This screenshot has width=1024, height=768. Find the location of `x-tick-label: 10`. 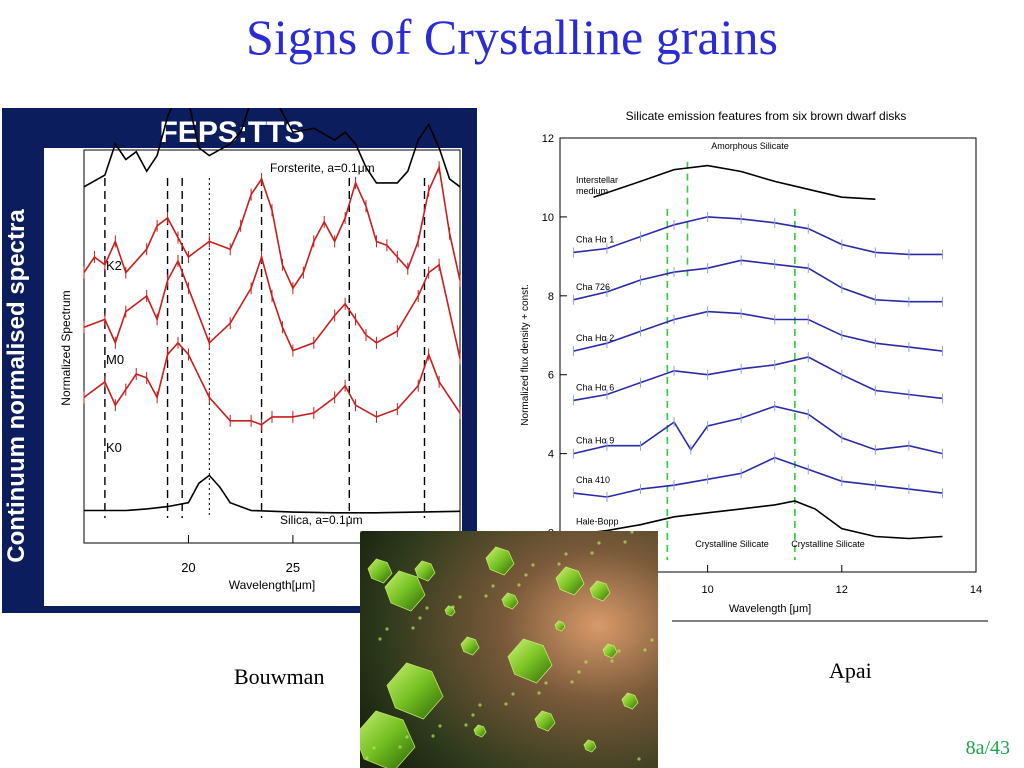

x-tick-label: 10 is located at coordinates (707, 590).